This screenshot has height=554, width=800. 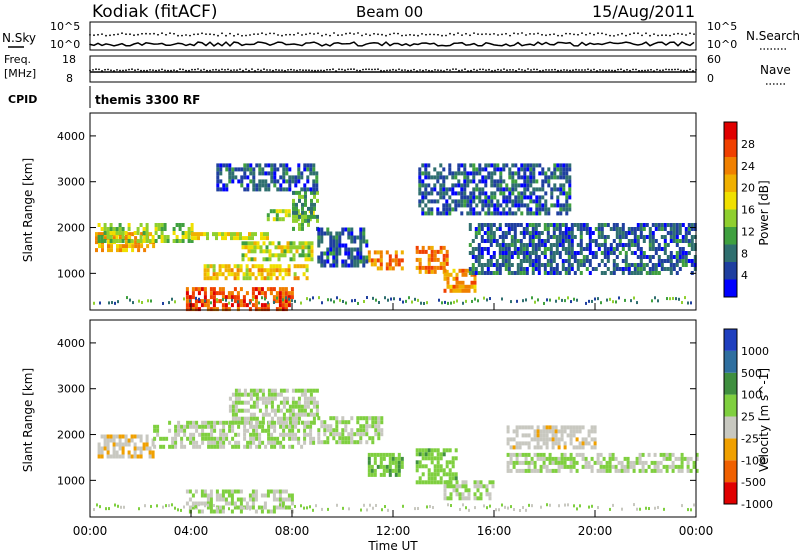 What do you see at coordinates (393, 531) in the screenshot?
I see `x-tick-label: 12:00` at bounding box center [393, 531].